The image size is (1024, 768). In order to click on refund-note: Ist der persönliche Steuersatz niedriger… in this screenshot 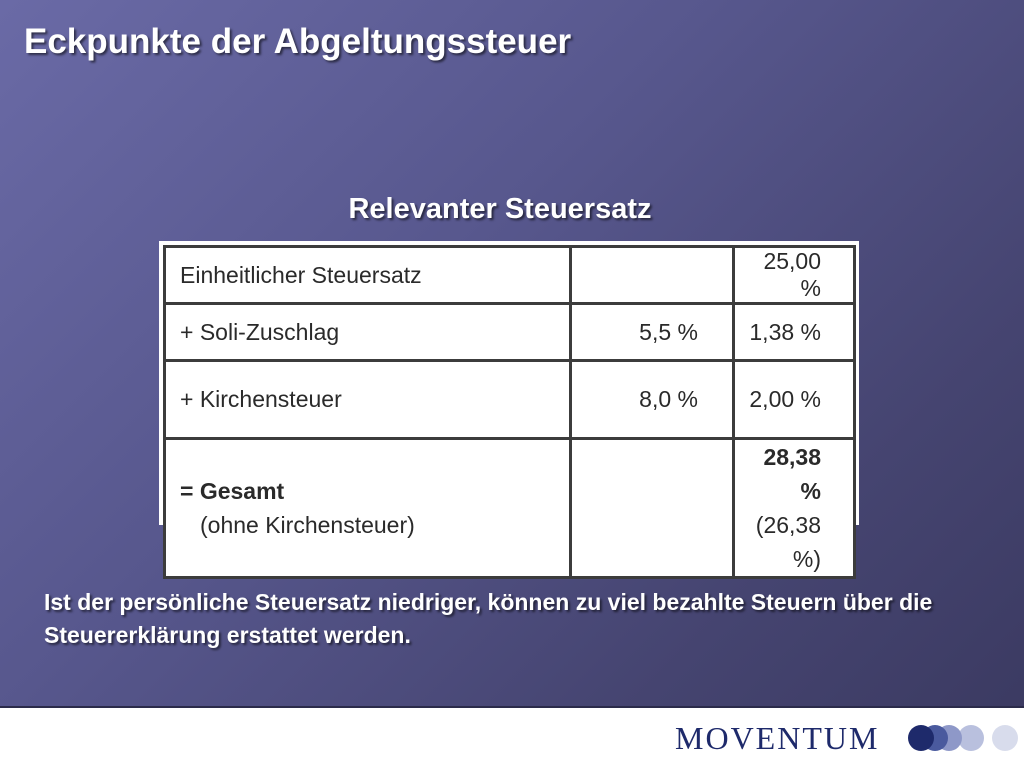, I will do `click(488, 618)`.